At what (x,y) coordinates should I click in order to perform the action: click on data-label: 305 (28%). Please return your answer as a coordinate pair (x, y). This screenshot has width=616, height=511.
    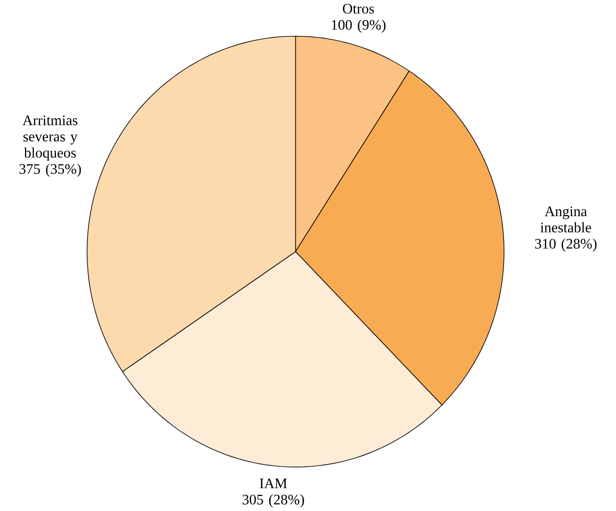
    Looking at the image, I should click on (273, 501).